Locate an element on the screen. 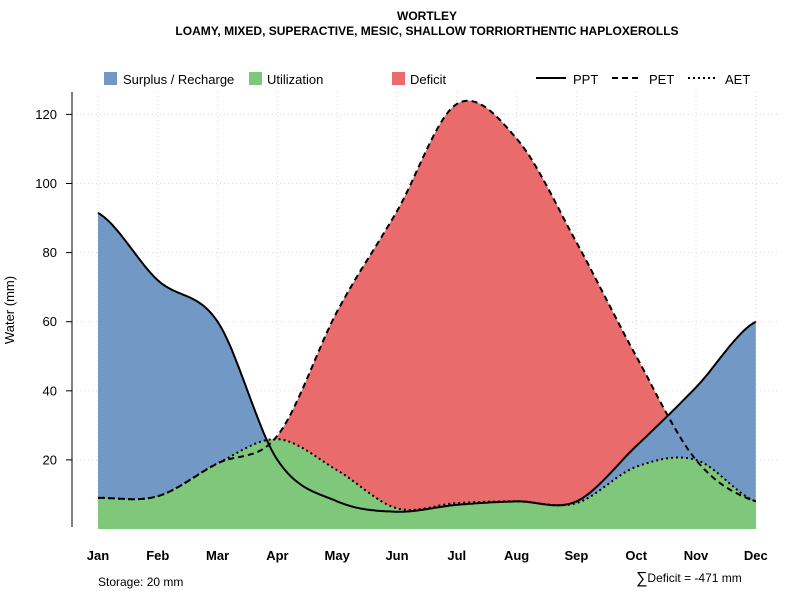  x-tick-label: Jan is located at coordinates (98, 555).